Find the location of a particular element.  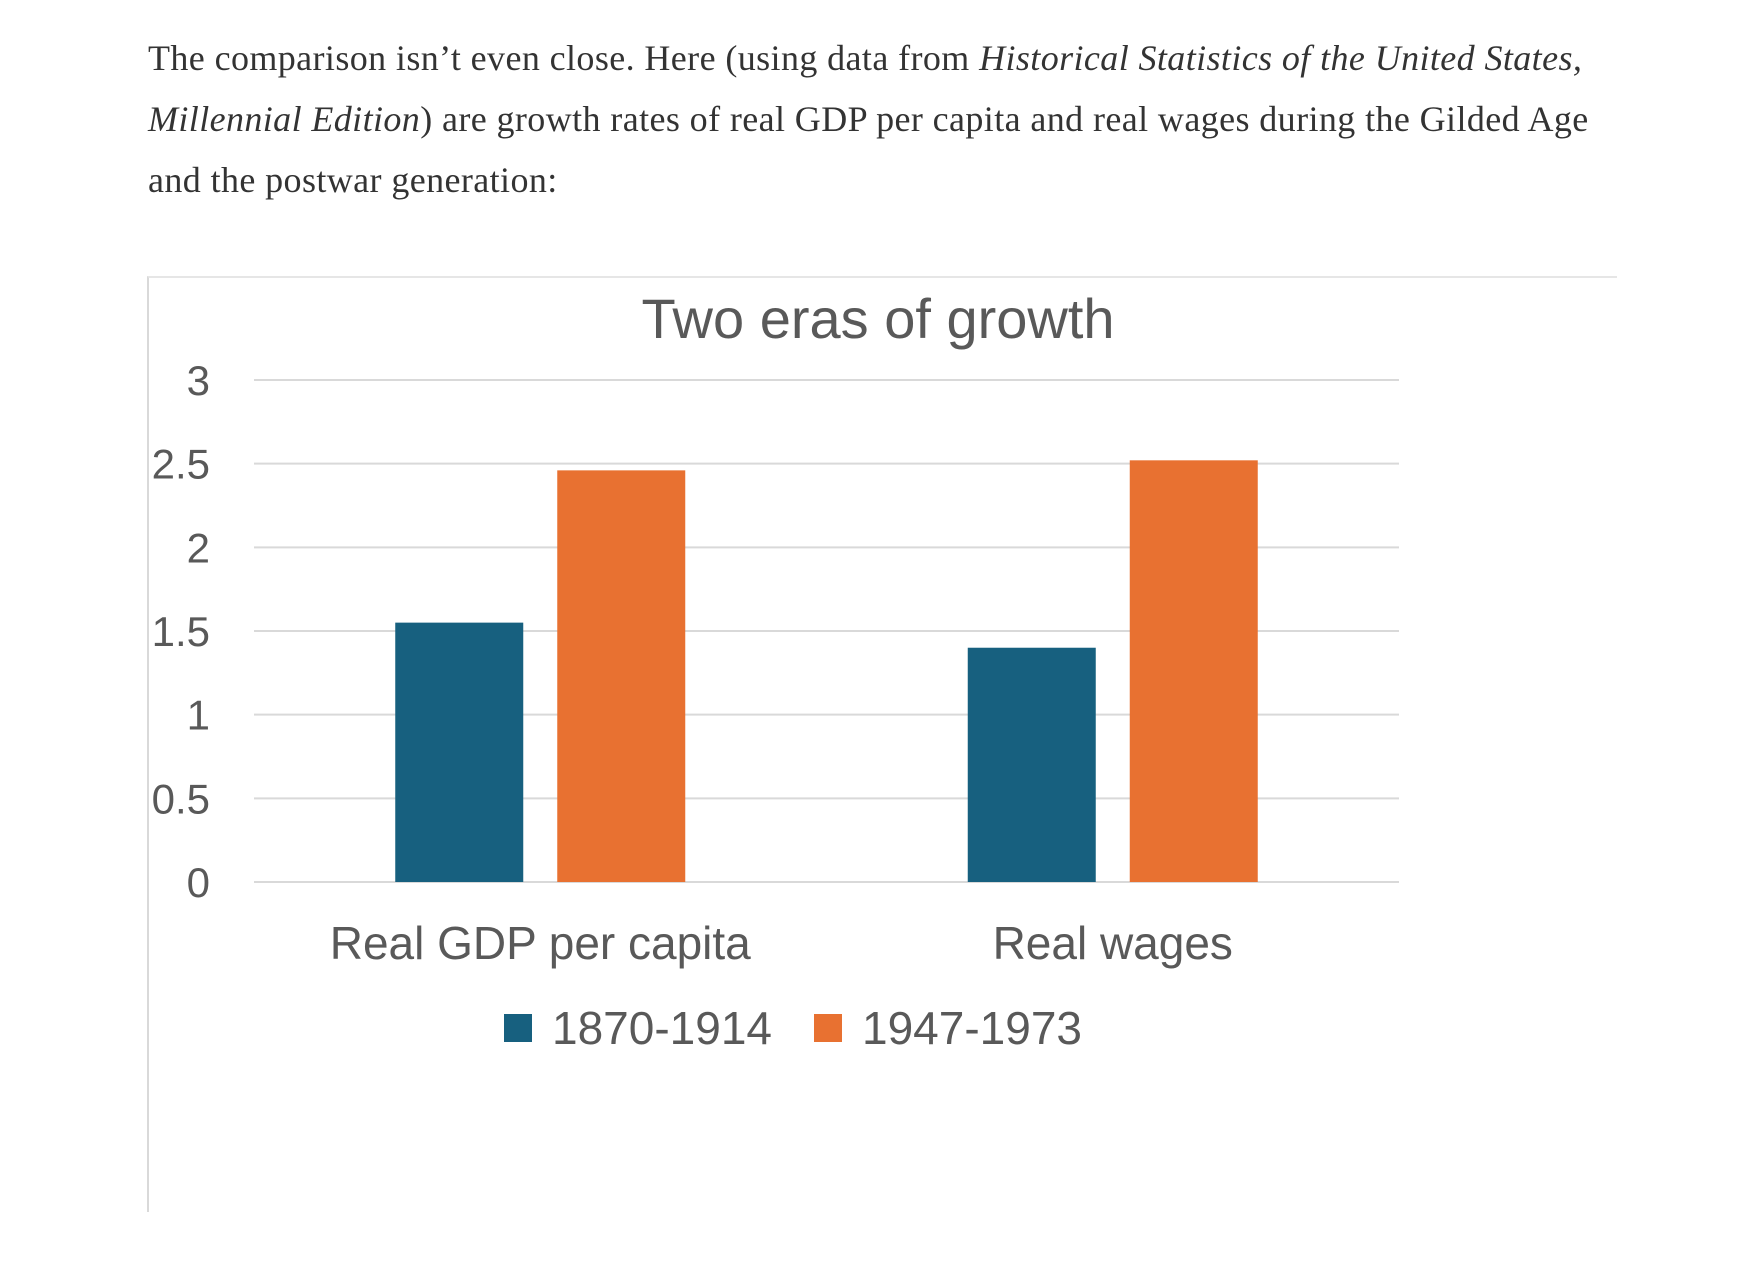

y-tick-label: 1.5 is located at coordinates (181, 631).